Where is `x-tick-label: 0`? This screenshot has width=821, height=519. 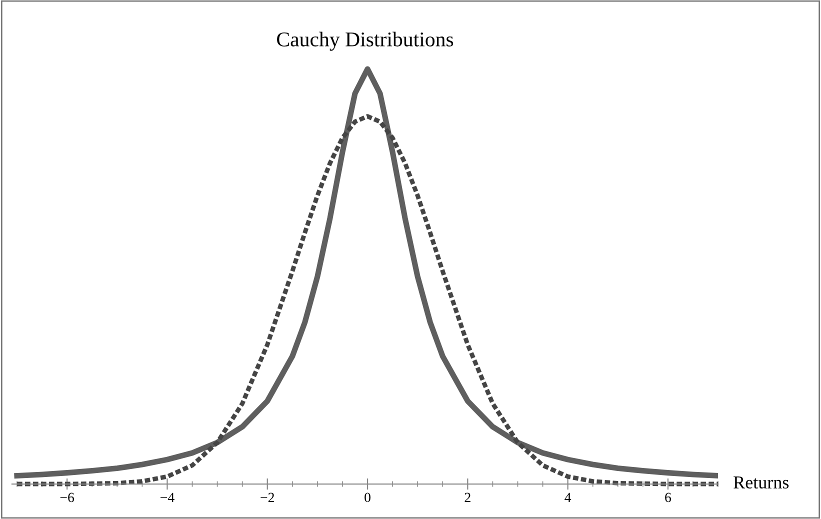
x-tick-label: 0 is located at coordinates (367, 497).